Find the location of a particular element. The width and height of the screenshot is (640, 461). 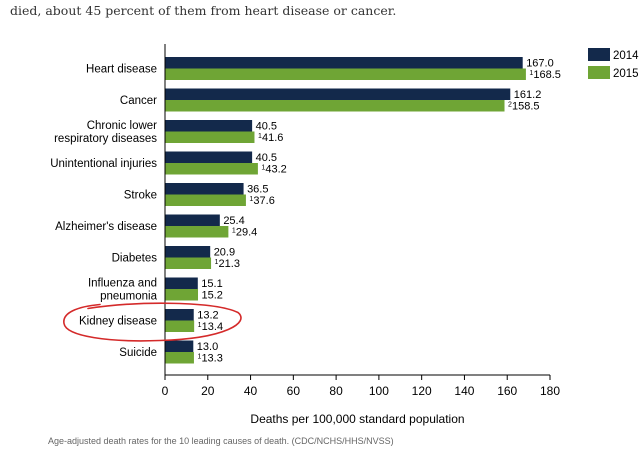

category-label: Alzheimer's disease is located at coordinates (106, 227).